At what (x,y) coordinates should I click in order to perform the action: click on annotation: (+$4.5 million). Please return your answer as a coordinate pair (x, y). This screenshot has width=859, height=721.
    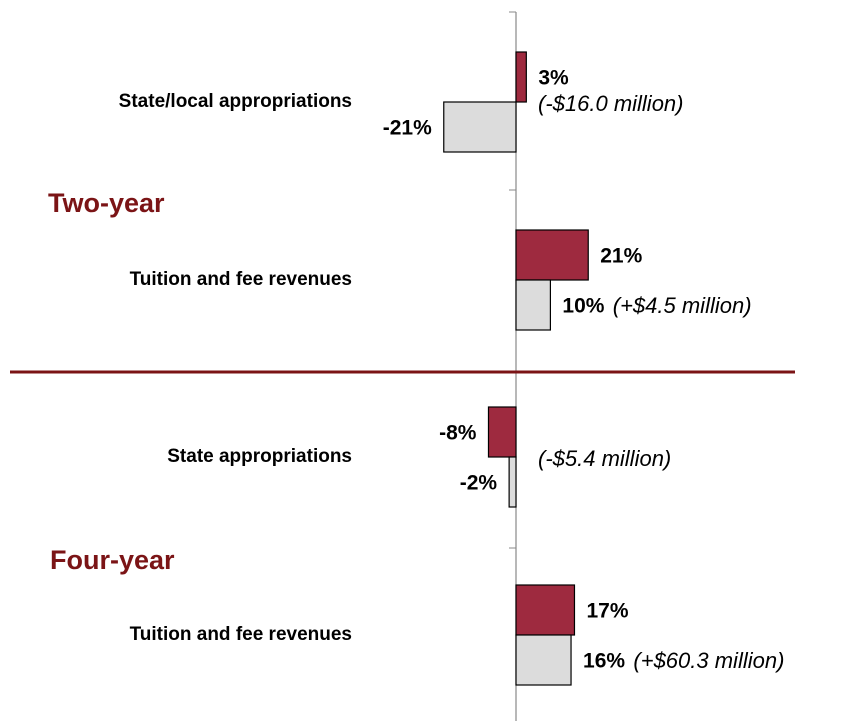
    Looking at the image, I should click on (682, 305).